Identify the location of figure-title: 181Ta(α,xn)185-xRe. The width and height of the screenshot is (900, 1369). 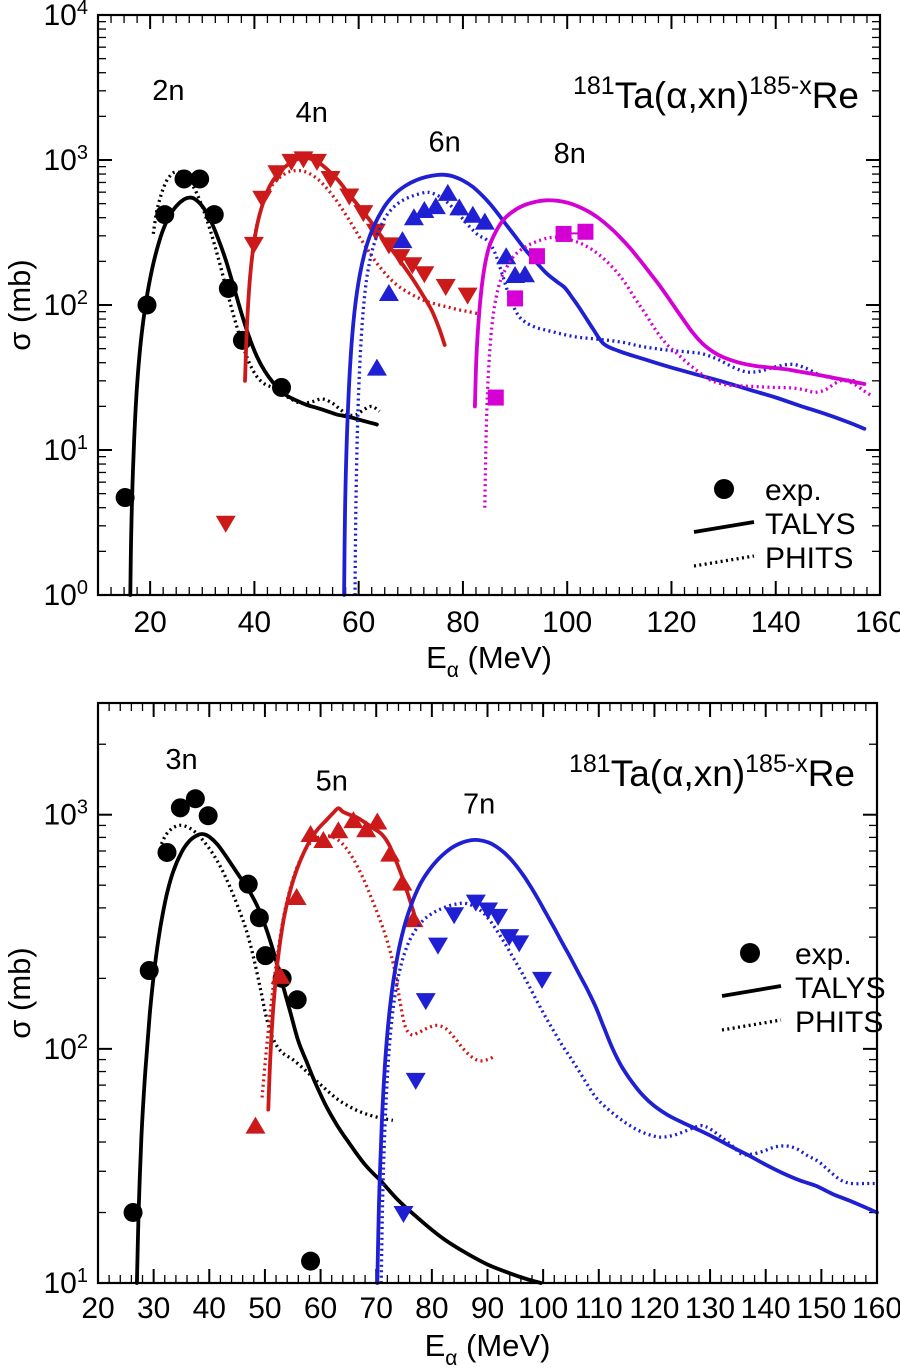
(716, 94).